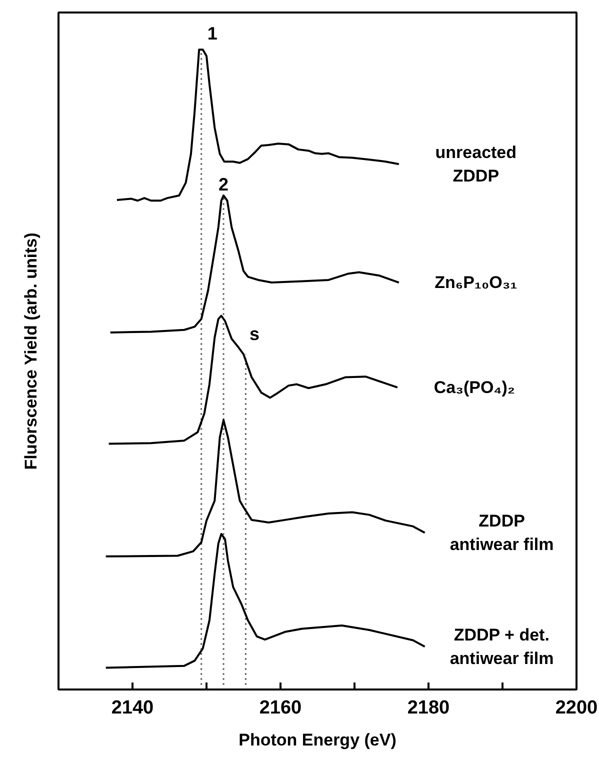 This screenshot has height=763, width=599. Describe the element at coordinates (502, 532) in the screenshot. I see `series-label: ZDDP antiwear film` at that location.